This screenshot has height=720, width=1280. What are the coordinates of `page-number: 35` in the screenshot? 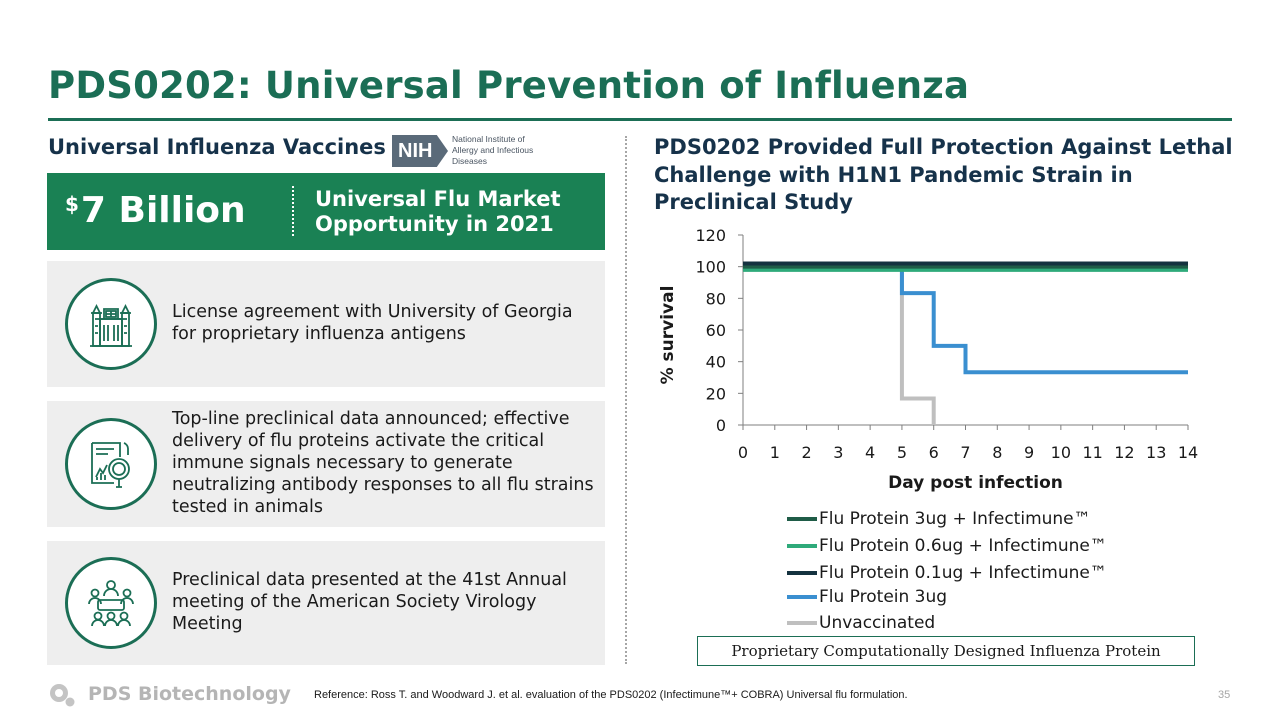 It's located at (1224, 695).